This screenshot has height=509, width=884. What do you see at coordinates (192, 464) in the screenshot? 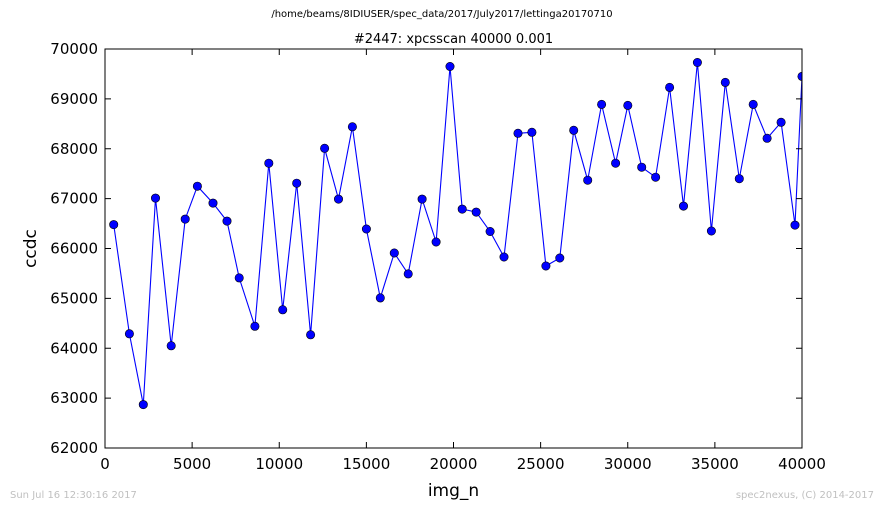
I see `x-tick-label: 5000` at bounding box center [192, 464].